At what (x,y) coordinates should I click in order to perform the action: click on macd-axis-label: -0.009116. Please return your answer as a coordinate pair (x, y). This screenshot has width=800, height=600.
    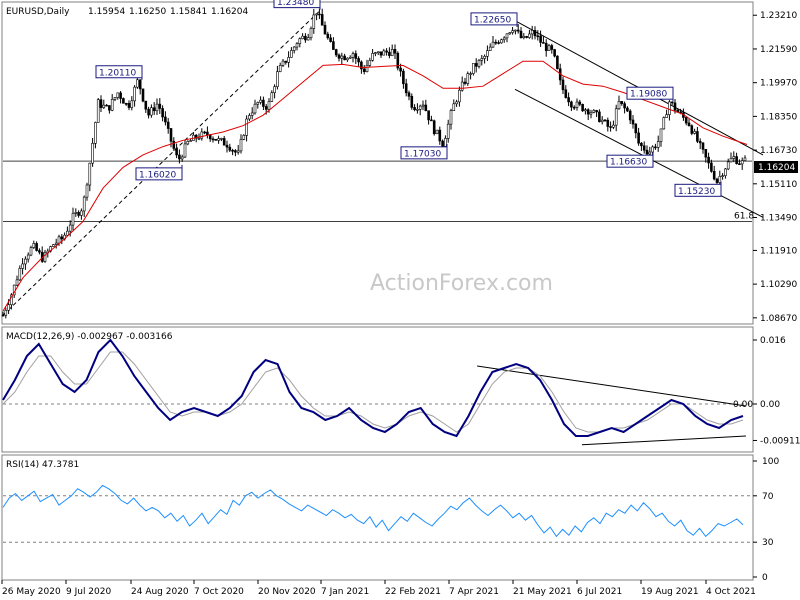
    Looking at the image, I should click on (780, 441).